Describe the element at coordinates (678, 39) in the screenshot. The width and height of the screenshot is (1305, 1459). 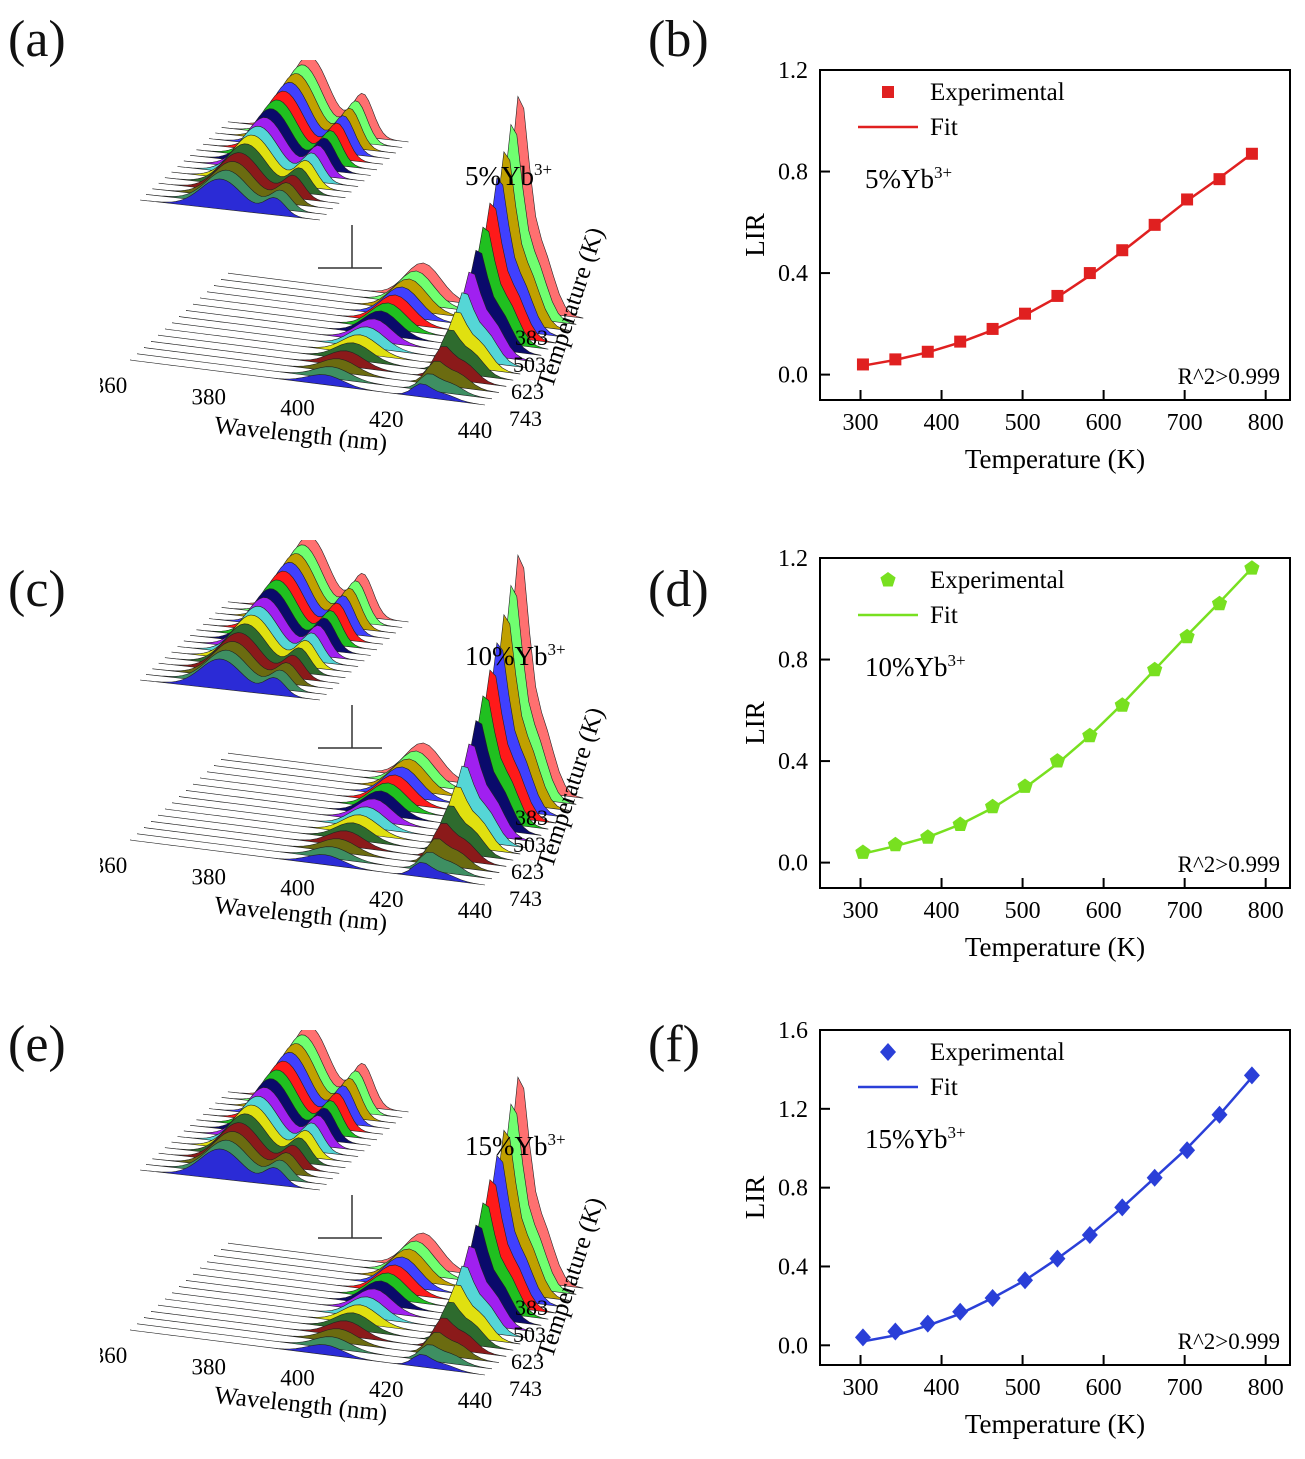
I see `panel-label-b: (b)` at that location.